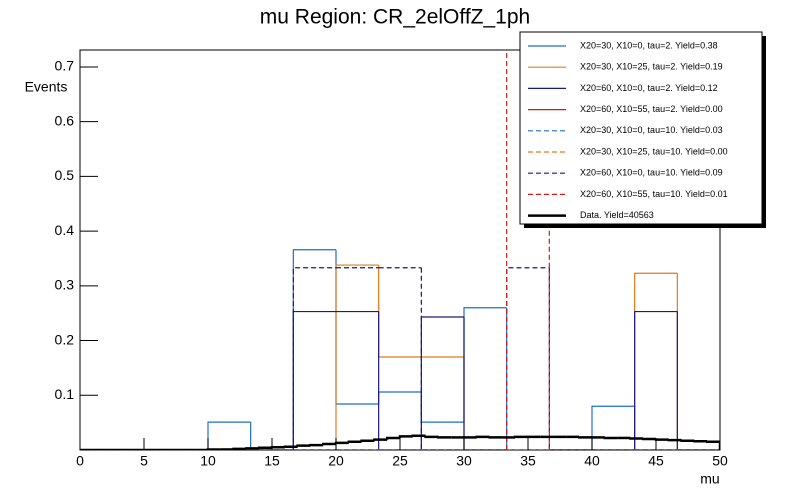  Describe the element at coordinates (65, 339) in the screenshot. I see `y-tick-label: 0.2` at that location.